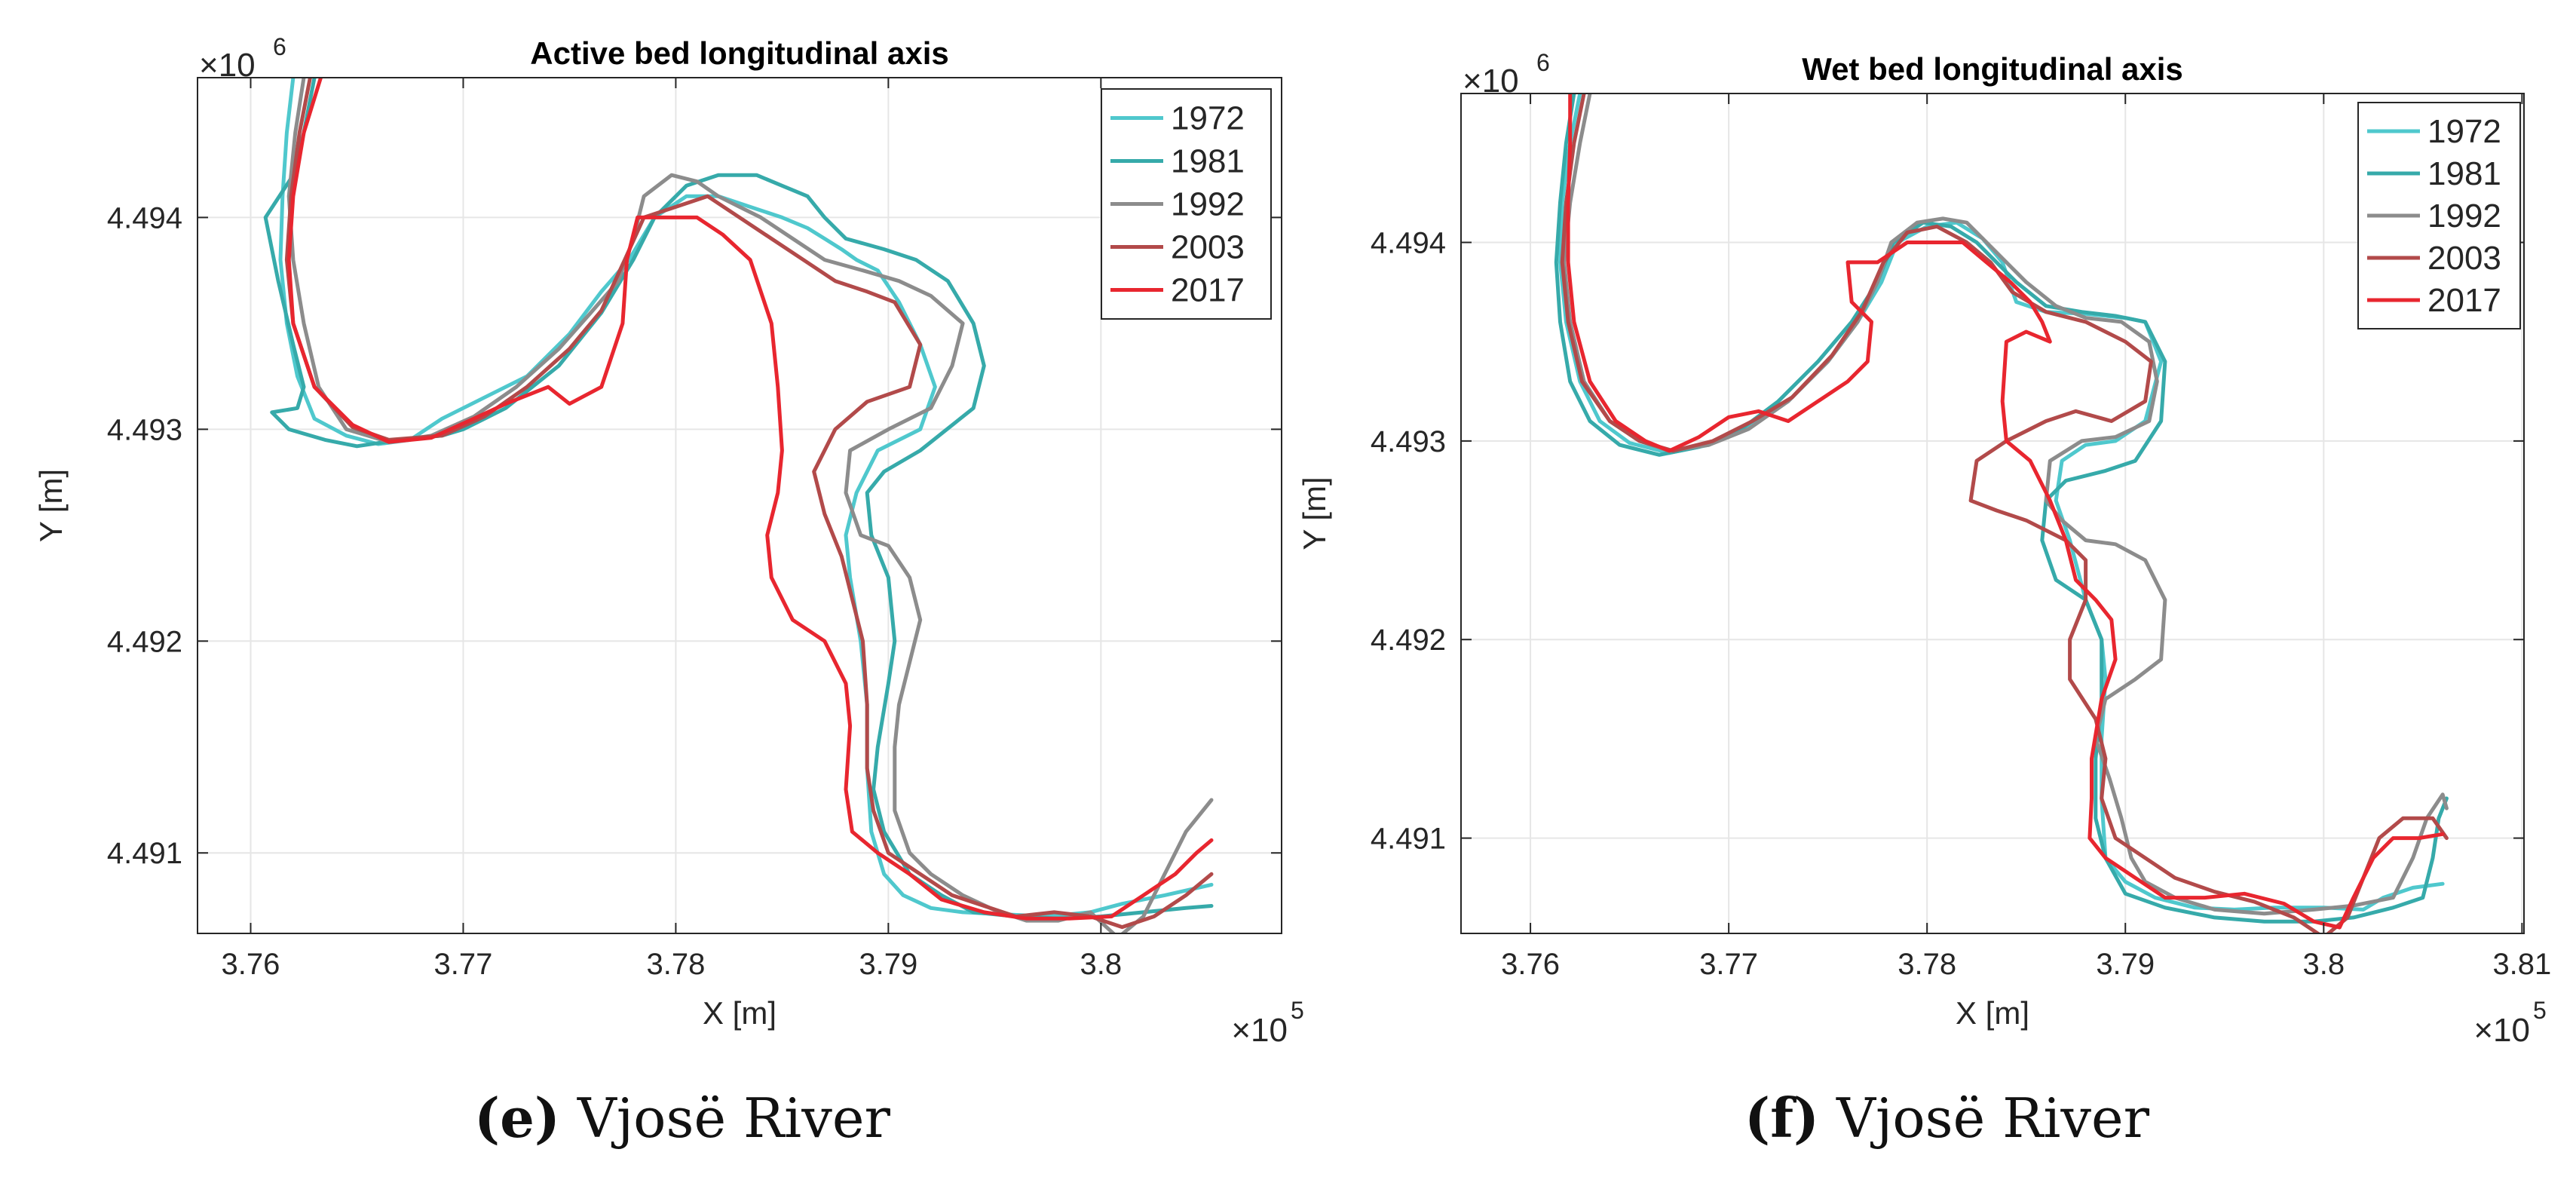 This screenshot has height=1186, width=2576. Describe the element at coordinates (227, 65) in the screenshot. I see `chart1-y-multiplier: ×10` at that location.